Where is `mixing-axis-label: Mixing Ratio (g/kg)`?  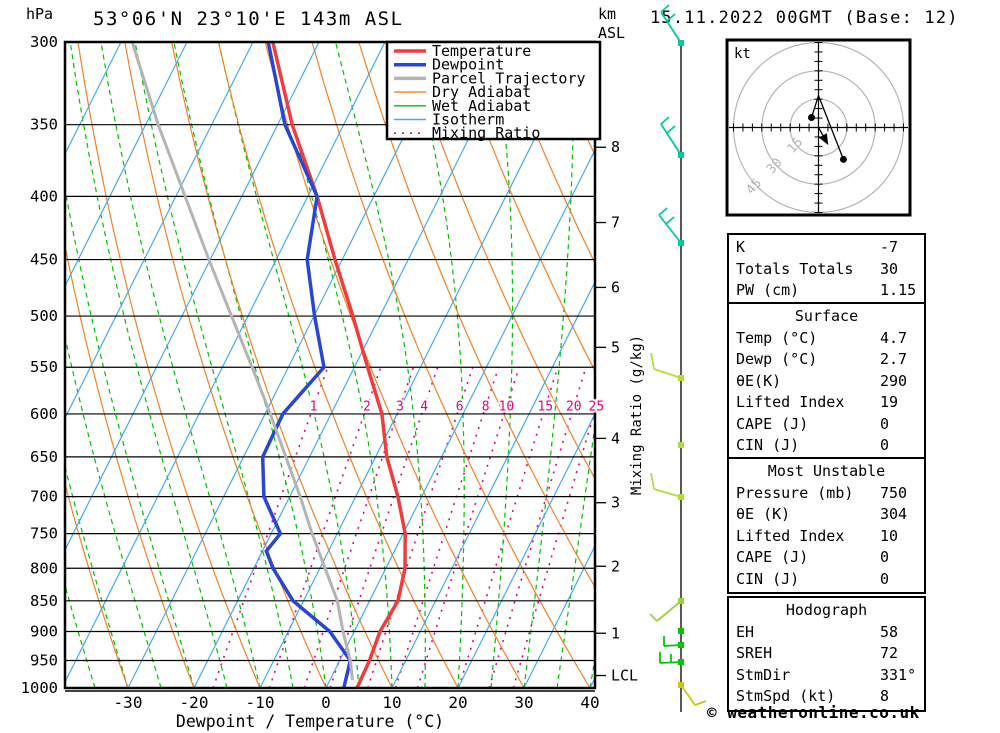
mixing-axis-label: Mixing Ratio (g/kg) is located at coordinates (637, 415).